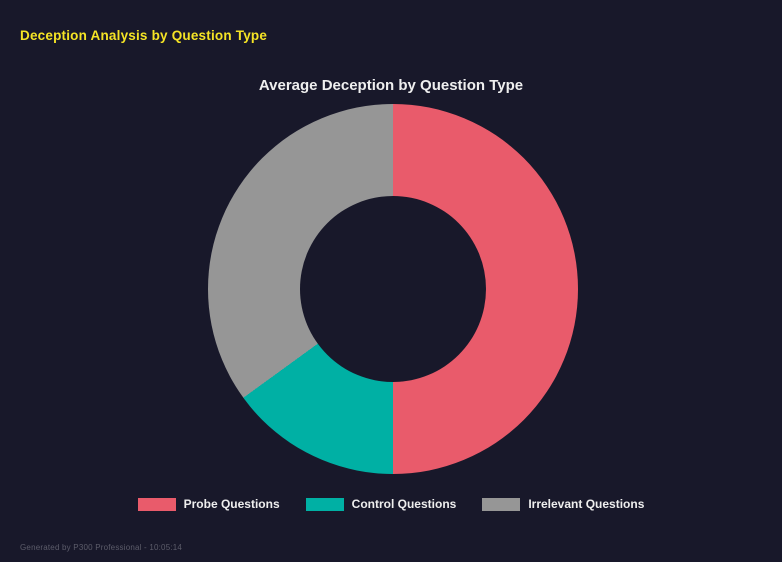 This screenshot has height=562, width=782. I want to click on legend-item-control-questions: Control Questions, so click(381, 504).